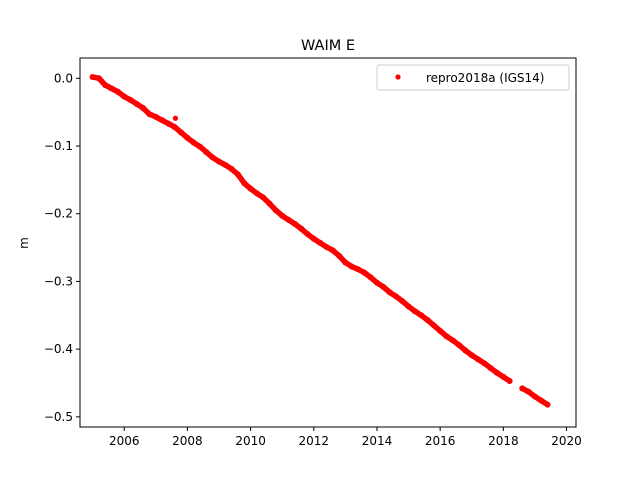  What do you see at coordinates (440, 441) in the screenshot?
I see `x-tick-label: 2016` at bounding box center [440, 441].